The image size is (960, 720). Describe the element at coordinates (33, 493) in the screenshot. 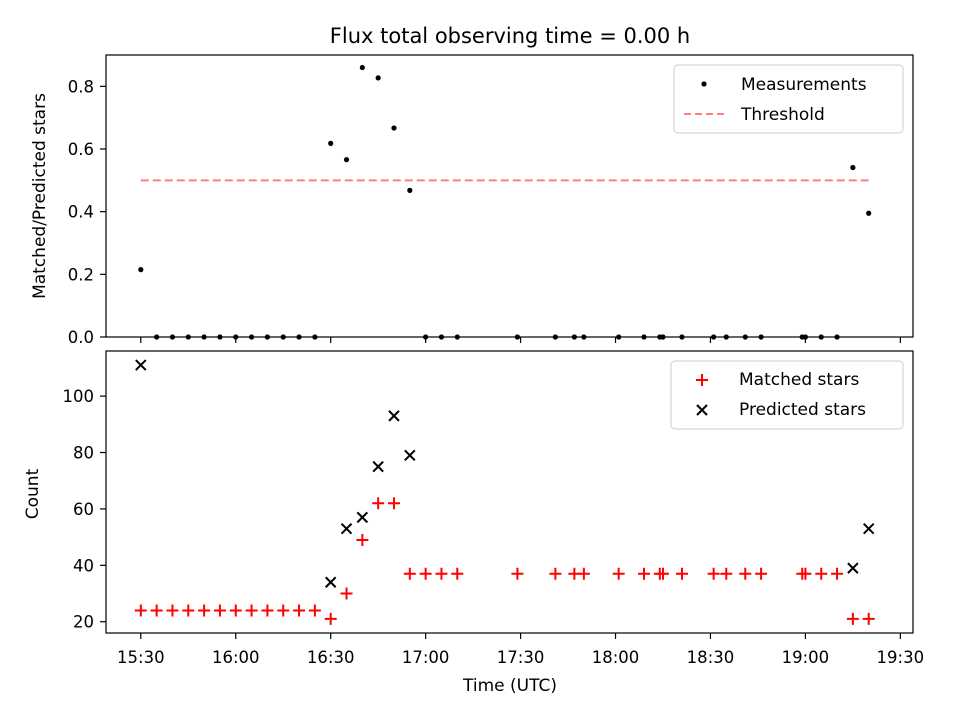

I see `bottom-y-axis-title: Count` at that location.